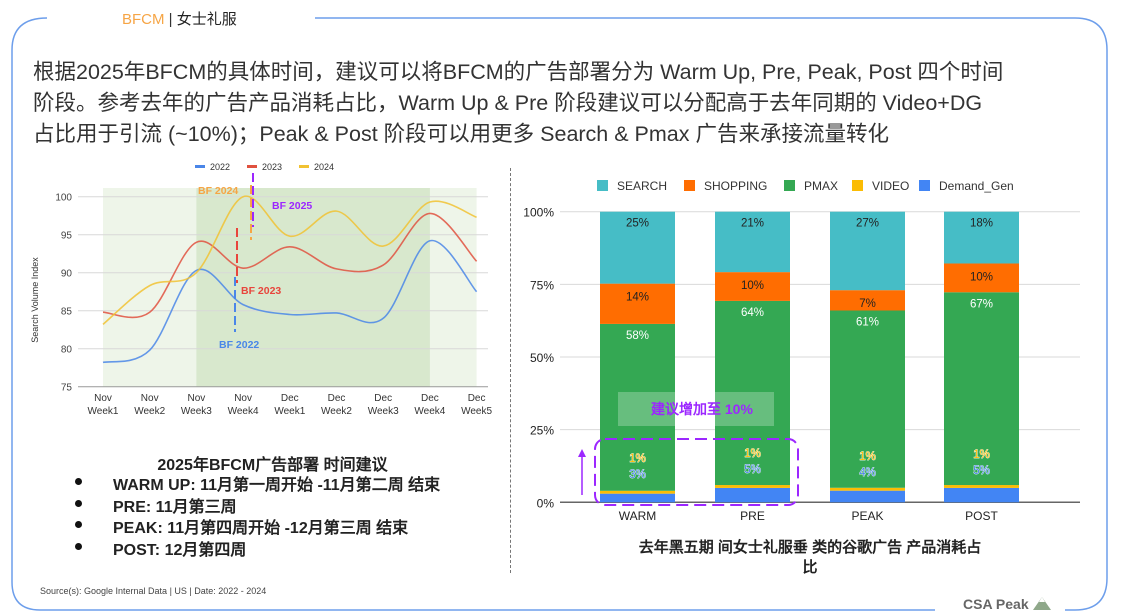 This screenshot has height=616, width=1123. What do you see at coordinates (637, 336) in the screenshot?
I see `data-label-pmax: 58%` at bounding box center [637, 336].